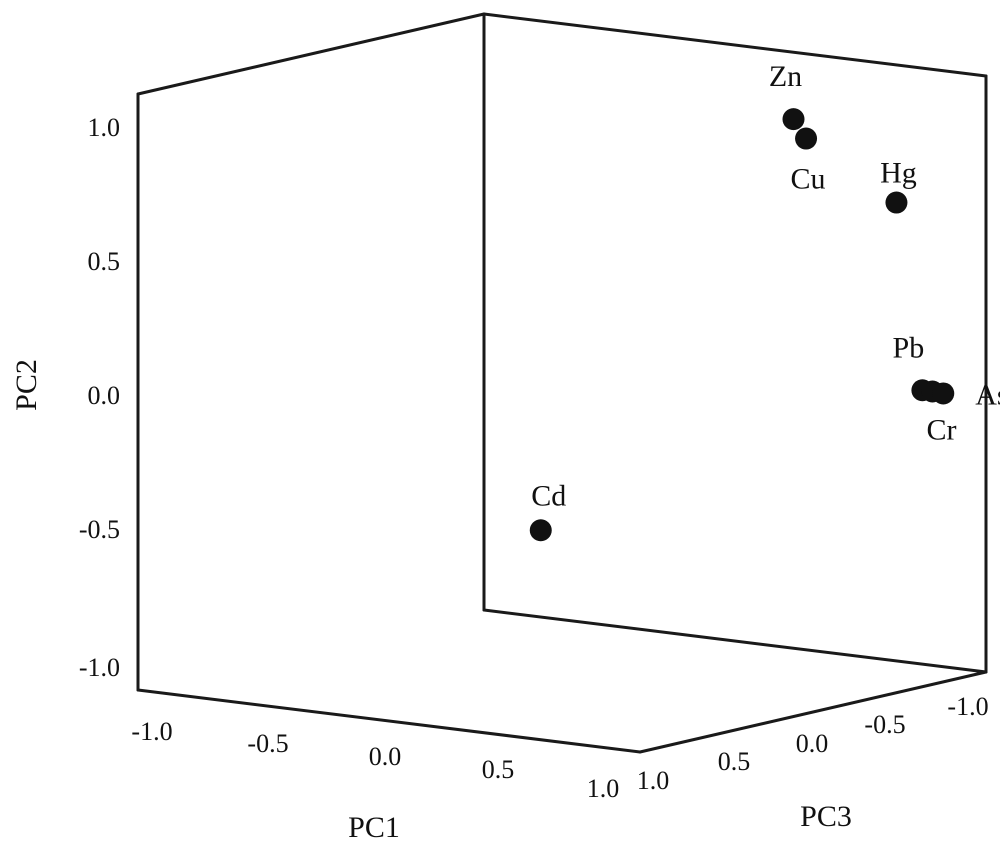 The image size is (1000, 850). I want to click on pc2-tick-label: 0.5, so click(104, 261).